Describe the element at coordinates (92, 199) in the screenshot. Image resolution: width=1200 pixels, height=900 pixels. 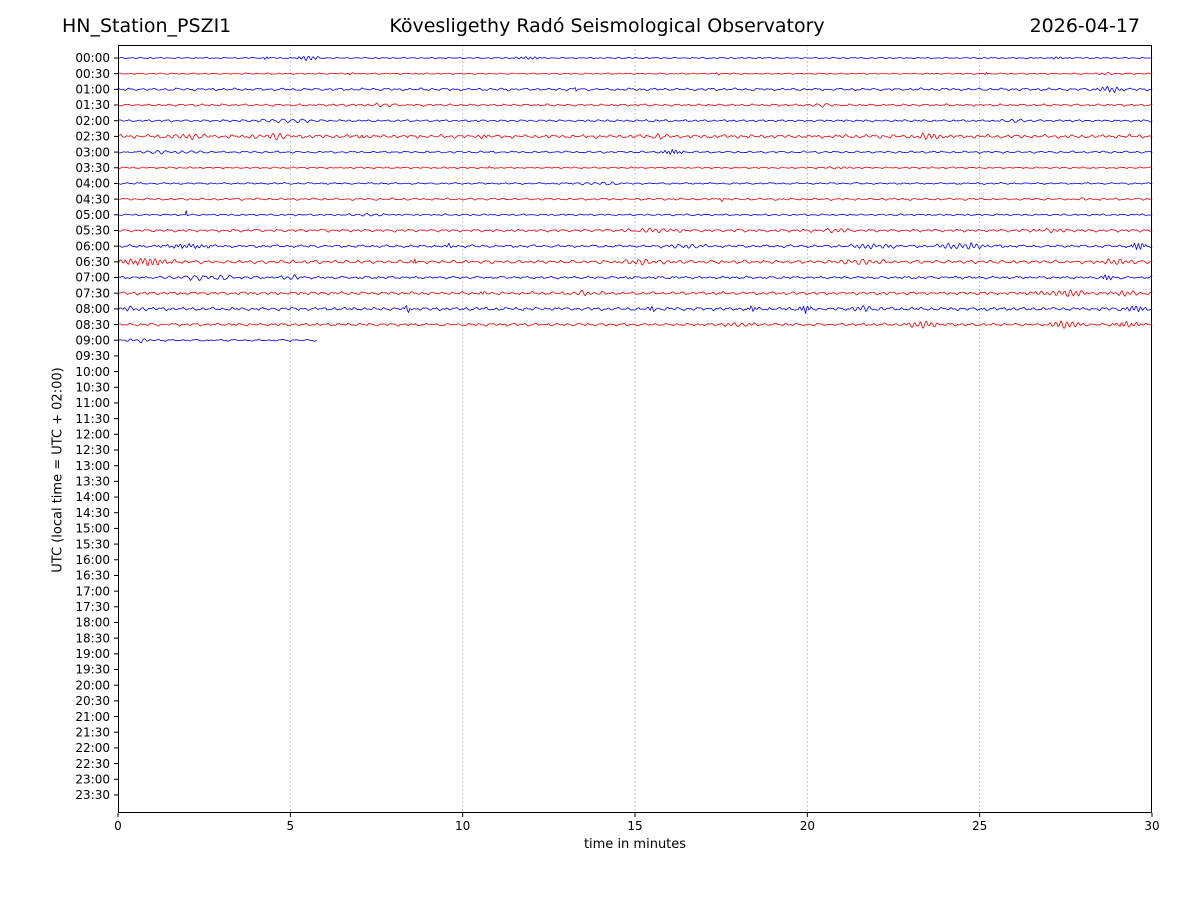
I see `y-tick-label: 04:30` at that location.